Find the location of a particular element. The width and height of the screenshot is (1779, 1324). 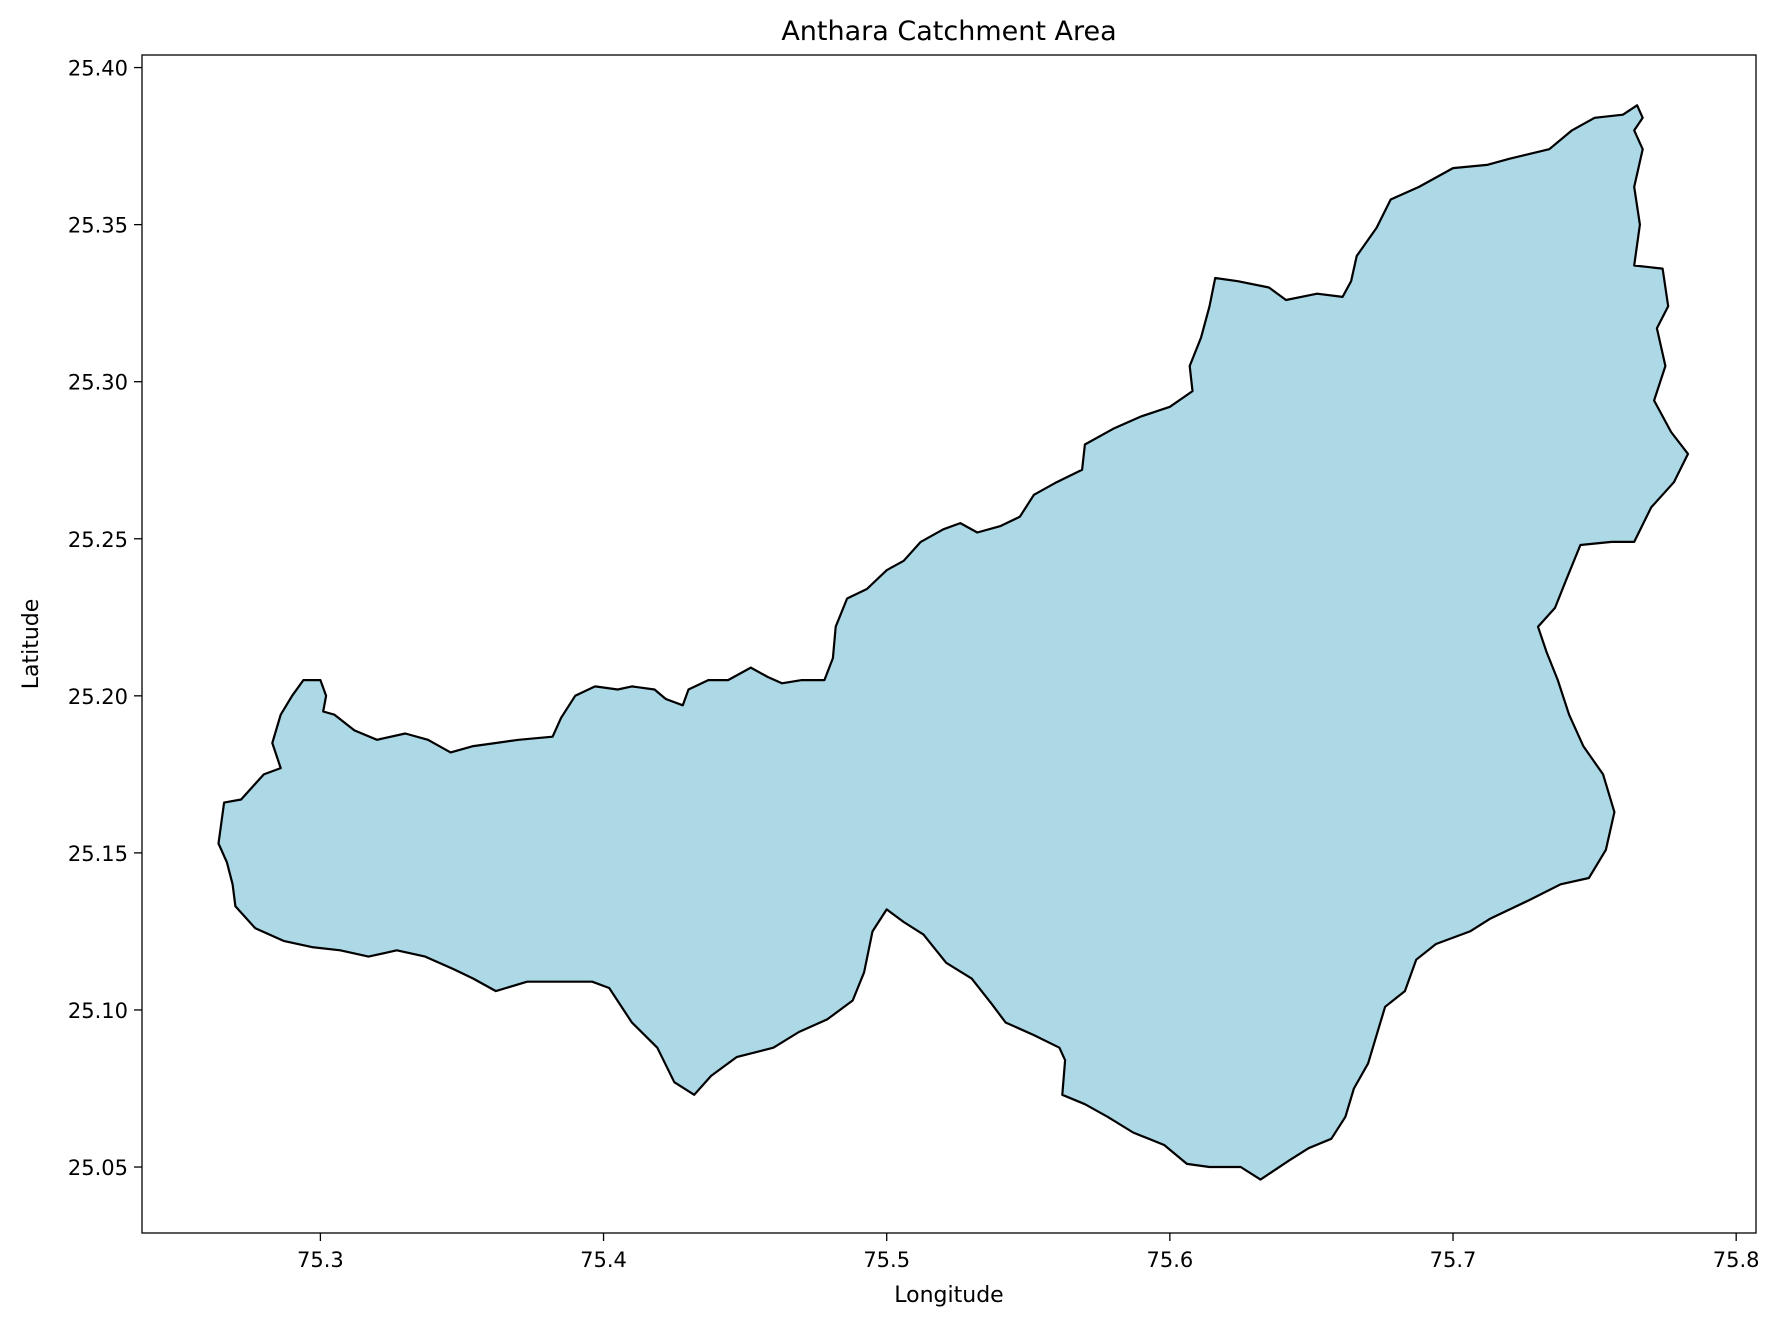

y-tick-label: 25.40 is located at coordinates (98, 69).